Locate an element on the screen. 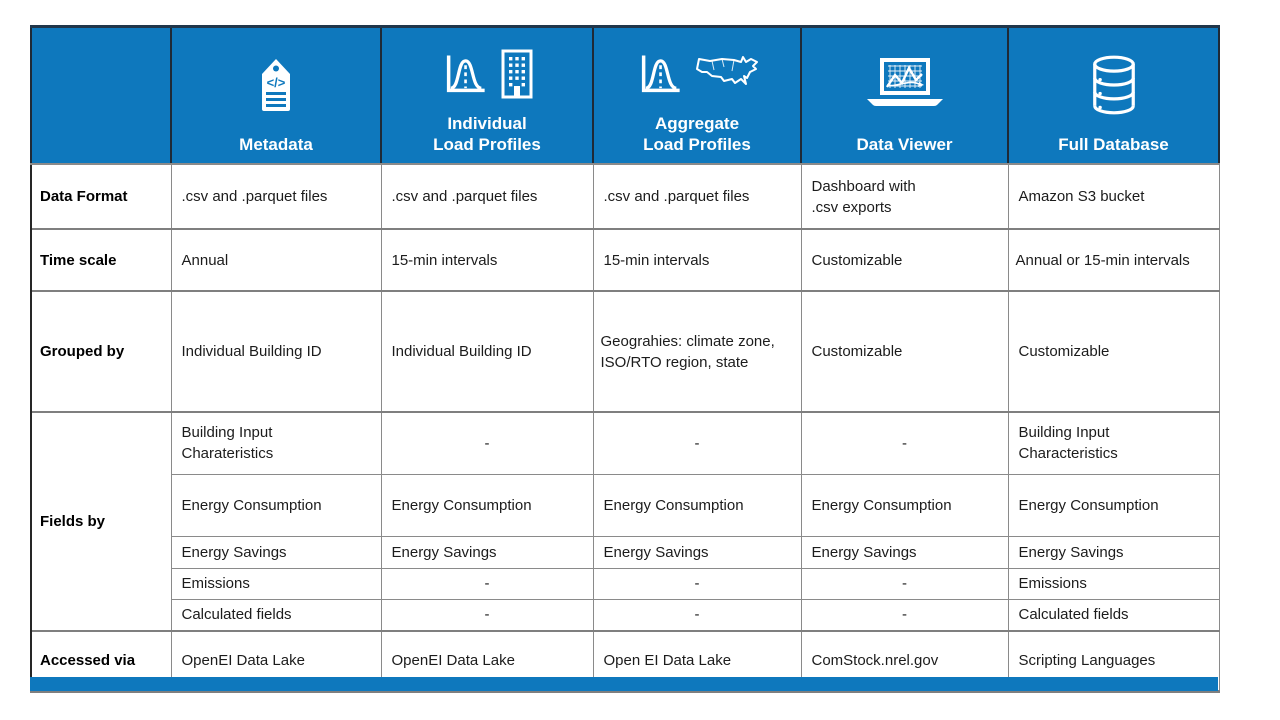 This screenshot has width=1280, height=720. table-cell: Amazon S3 bucket is located at coordinates (1113, 196).